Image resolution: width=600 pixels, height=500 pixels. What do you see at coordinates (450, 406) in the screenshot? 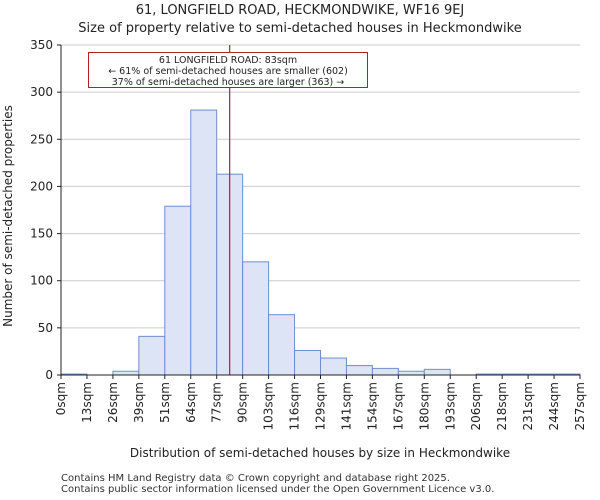
I see `x-tick-label: 193sqm` at bounding box center [450, 406].